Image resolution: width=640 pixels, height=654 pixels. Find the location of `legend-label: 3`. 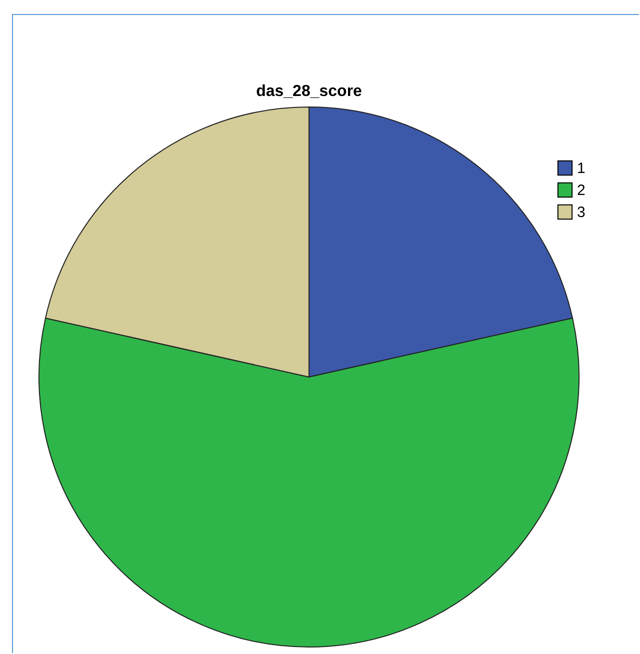

legend-label: 3 is located at coordinates (581, 212).